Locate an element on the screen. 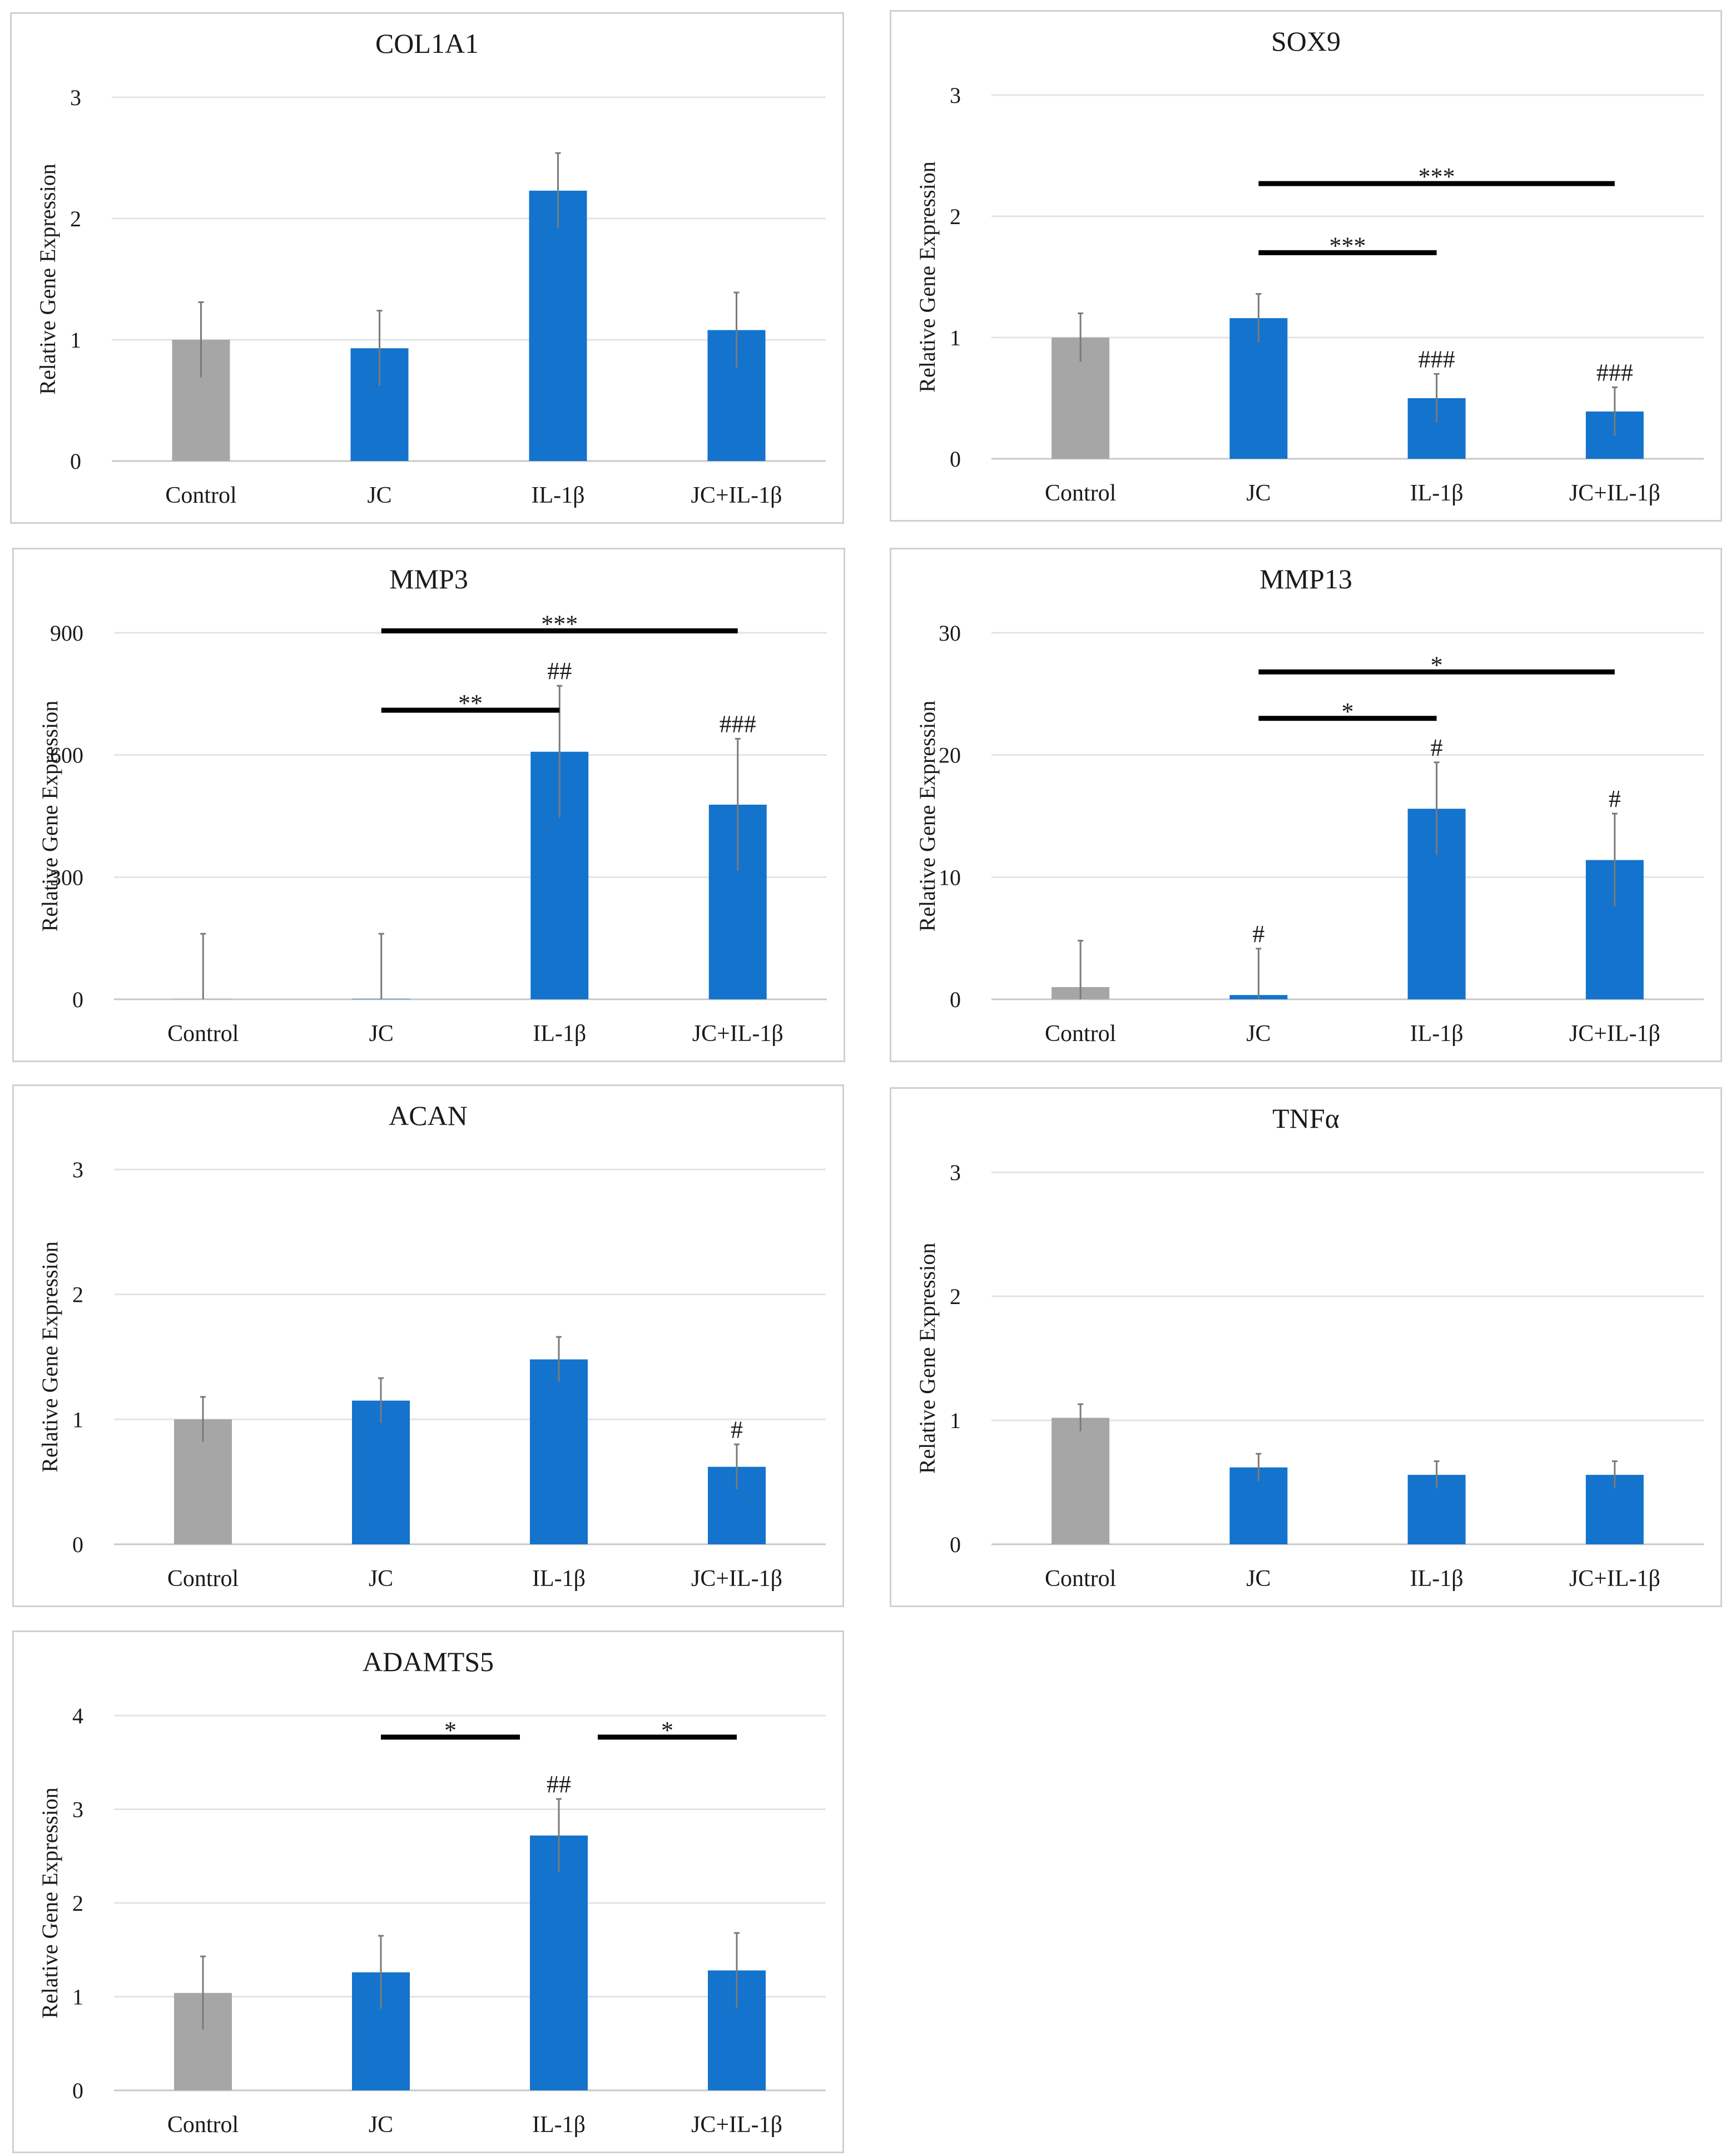 The width and height of the screenshot is (1731, 2156). y-tick-label: 20 is located at coordinates (950, 755).